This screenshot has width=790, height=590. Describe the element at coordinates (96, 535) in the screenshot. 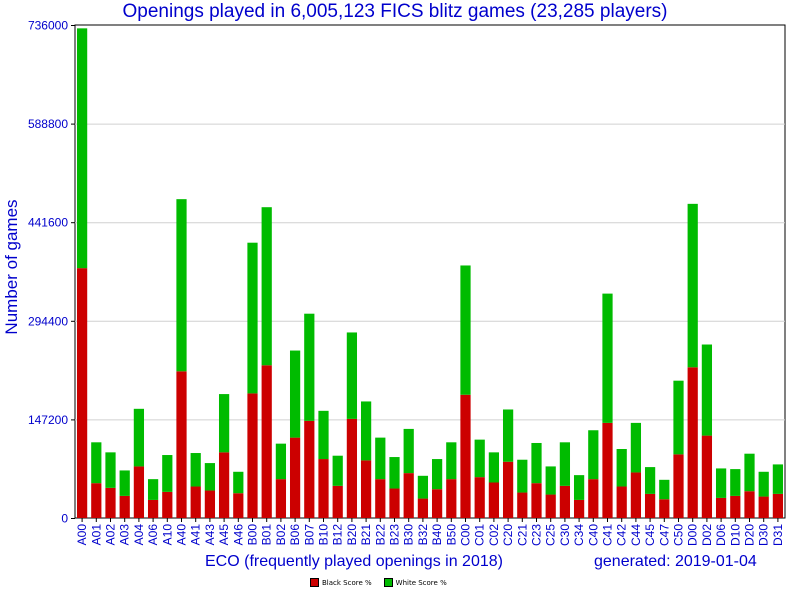

I see `x-tick-label: A01` at that location.